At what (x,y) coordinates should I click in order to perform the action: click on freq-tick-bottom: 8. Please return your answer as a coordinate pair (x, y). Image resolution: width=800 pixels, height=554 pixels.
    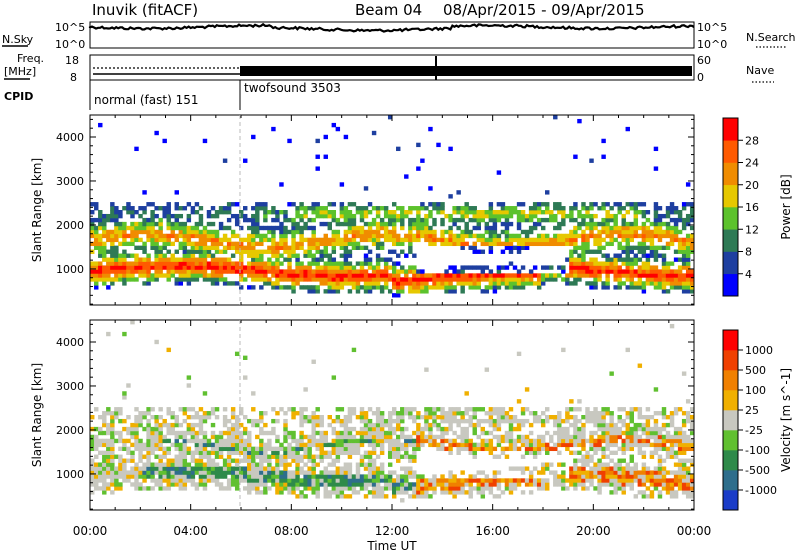
    Looking at the image, I should click on (73, 77).